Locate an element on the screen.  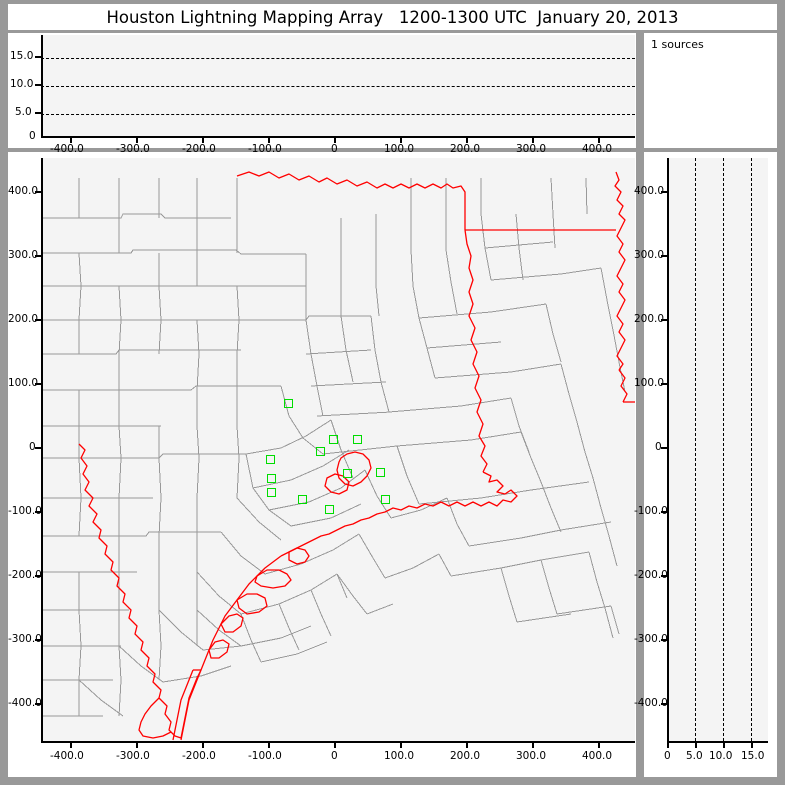
map-y-axis is located at coordinates (42, 449).